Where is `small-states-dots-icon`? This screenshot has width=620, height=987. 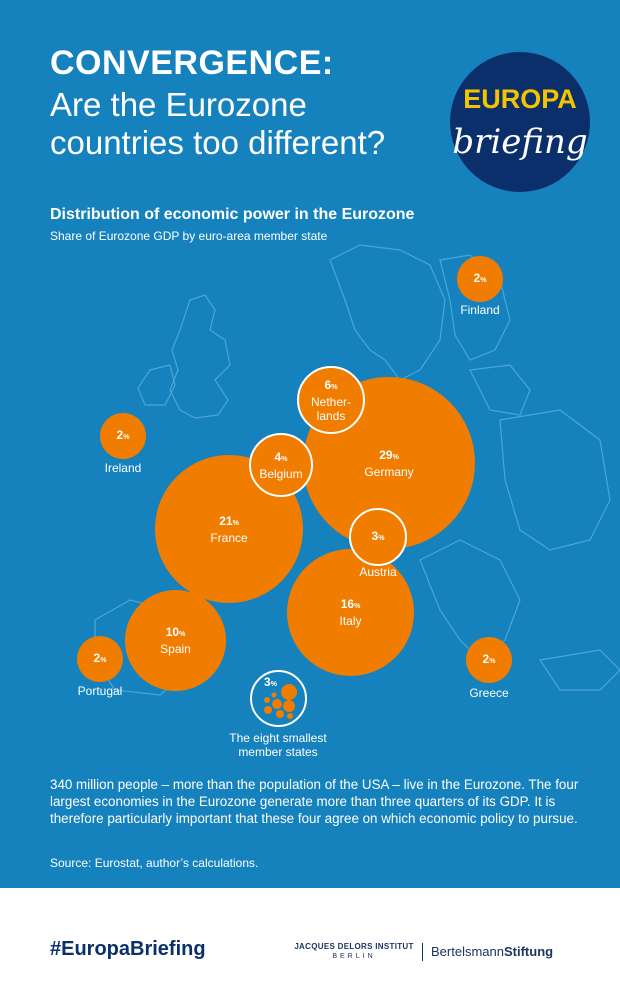
small-states-dots-icon is located at coordinates (280, 701).